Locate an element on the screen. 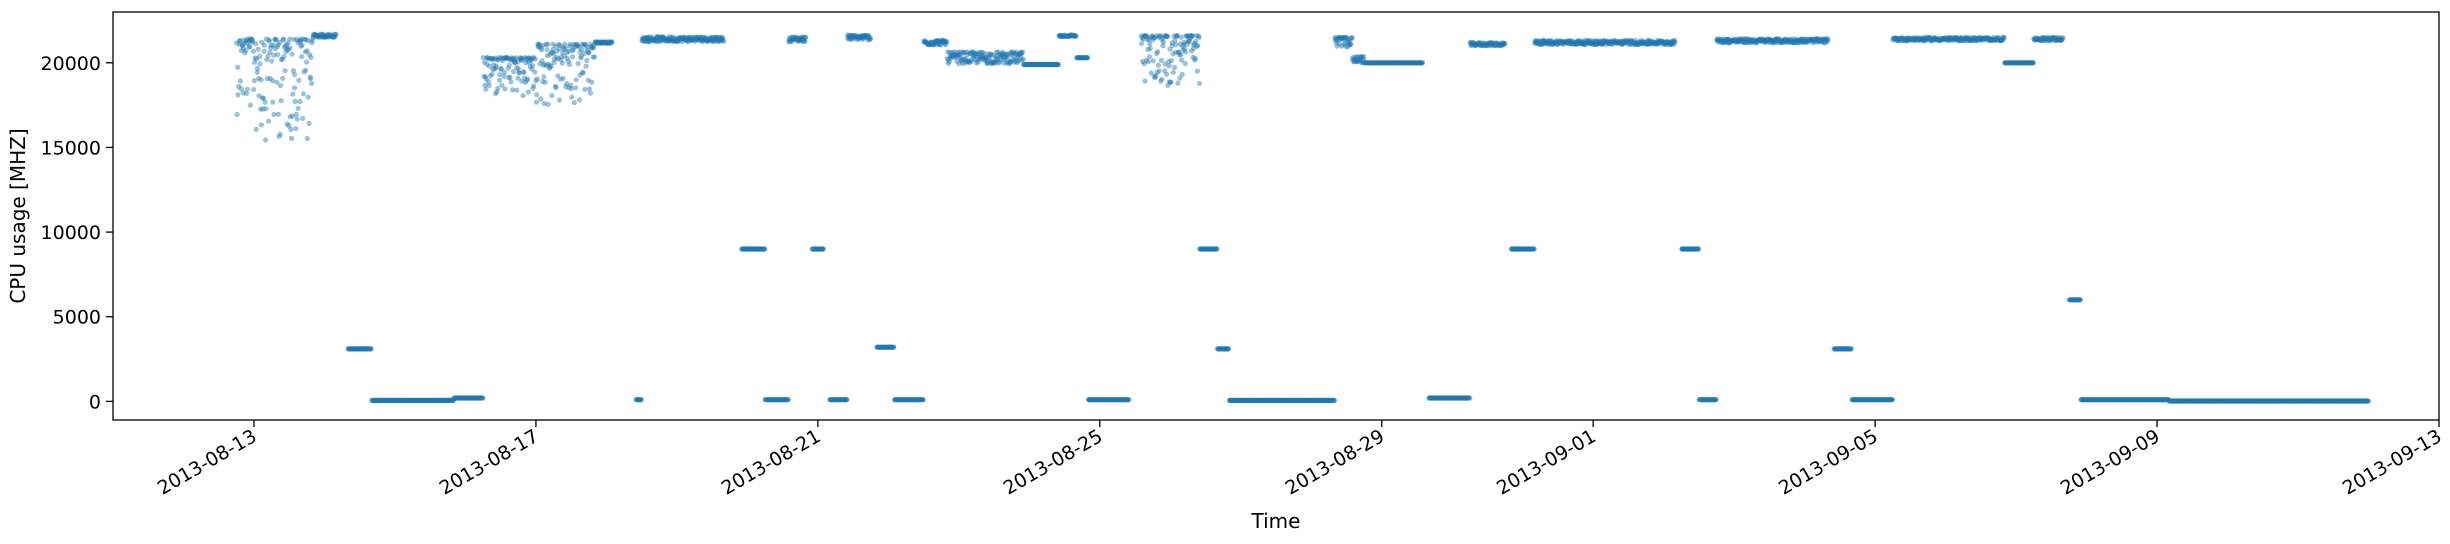  y-axis-label: CPU usage [MHZ] is located at coordinates (18, 215).